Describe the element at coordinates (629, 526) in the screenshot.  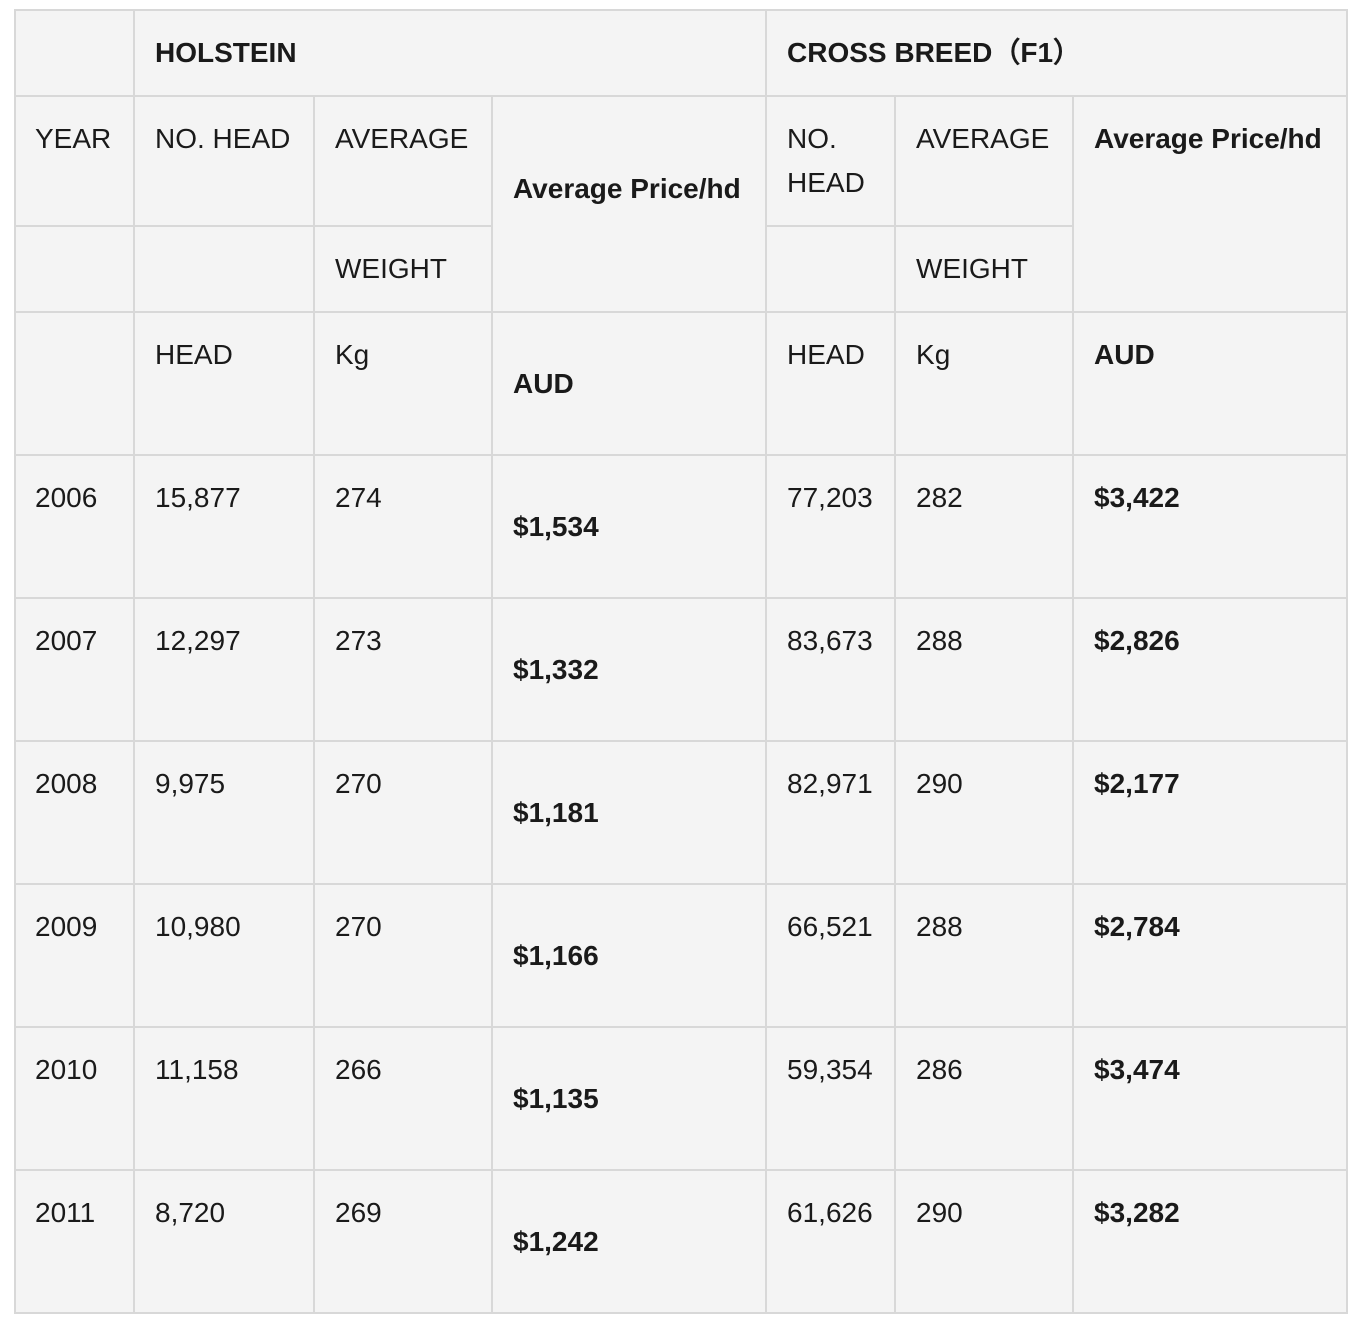
I see `holstein-price-cell: $1,534` at that location.